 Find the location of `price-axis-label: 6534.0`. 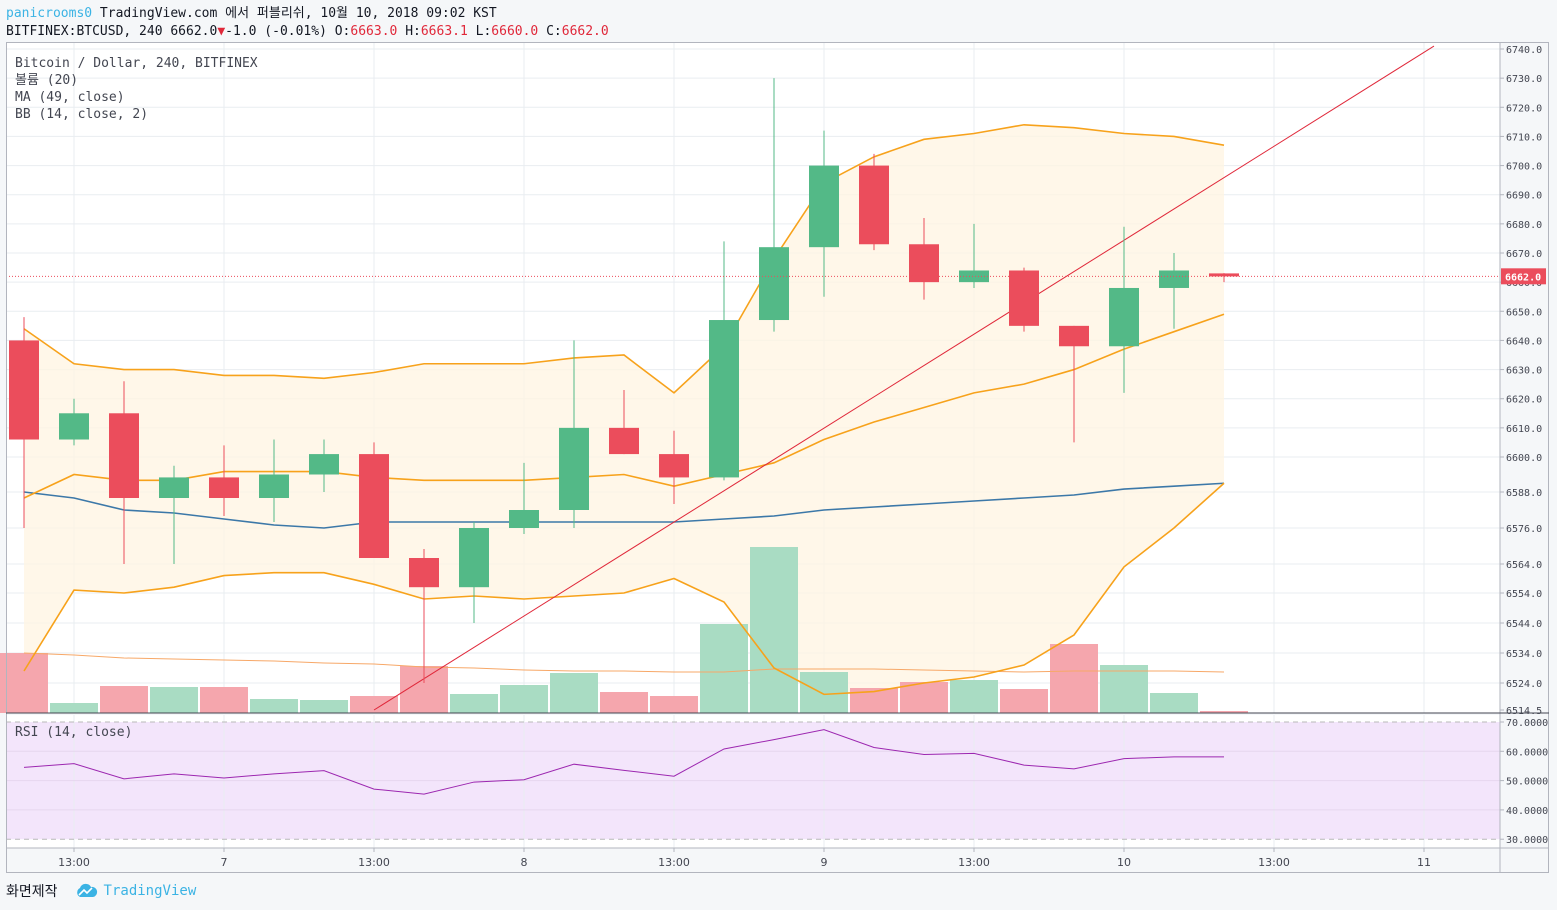

price-axis-label: 6534.0 is located at coordinates (1524, 654).